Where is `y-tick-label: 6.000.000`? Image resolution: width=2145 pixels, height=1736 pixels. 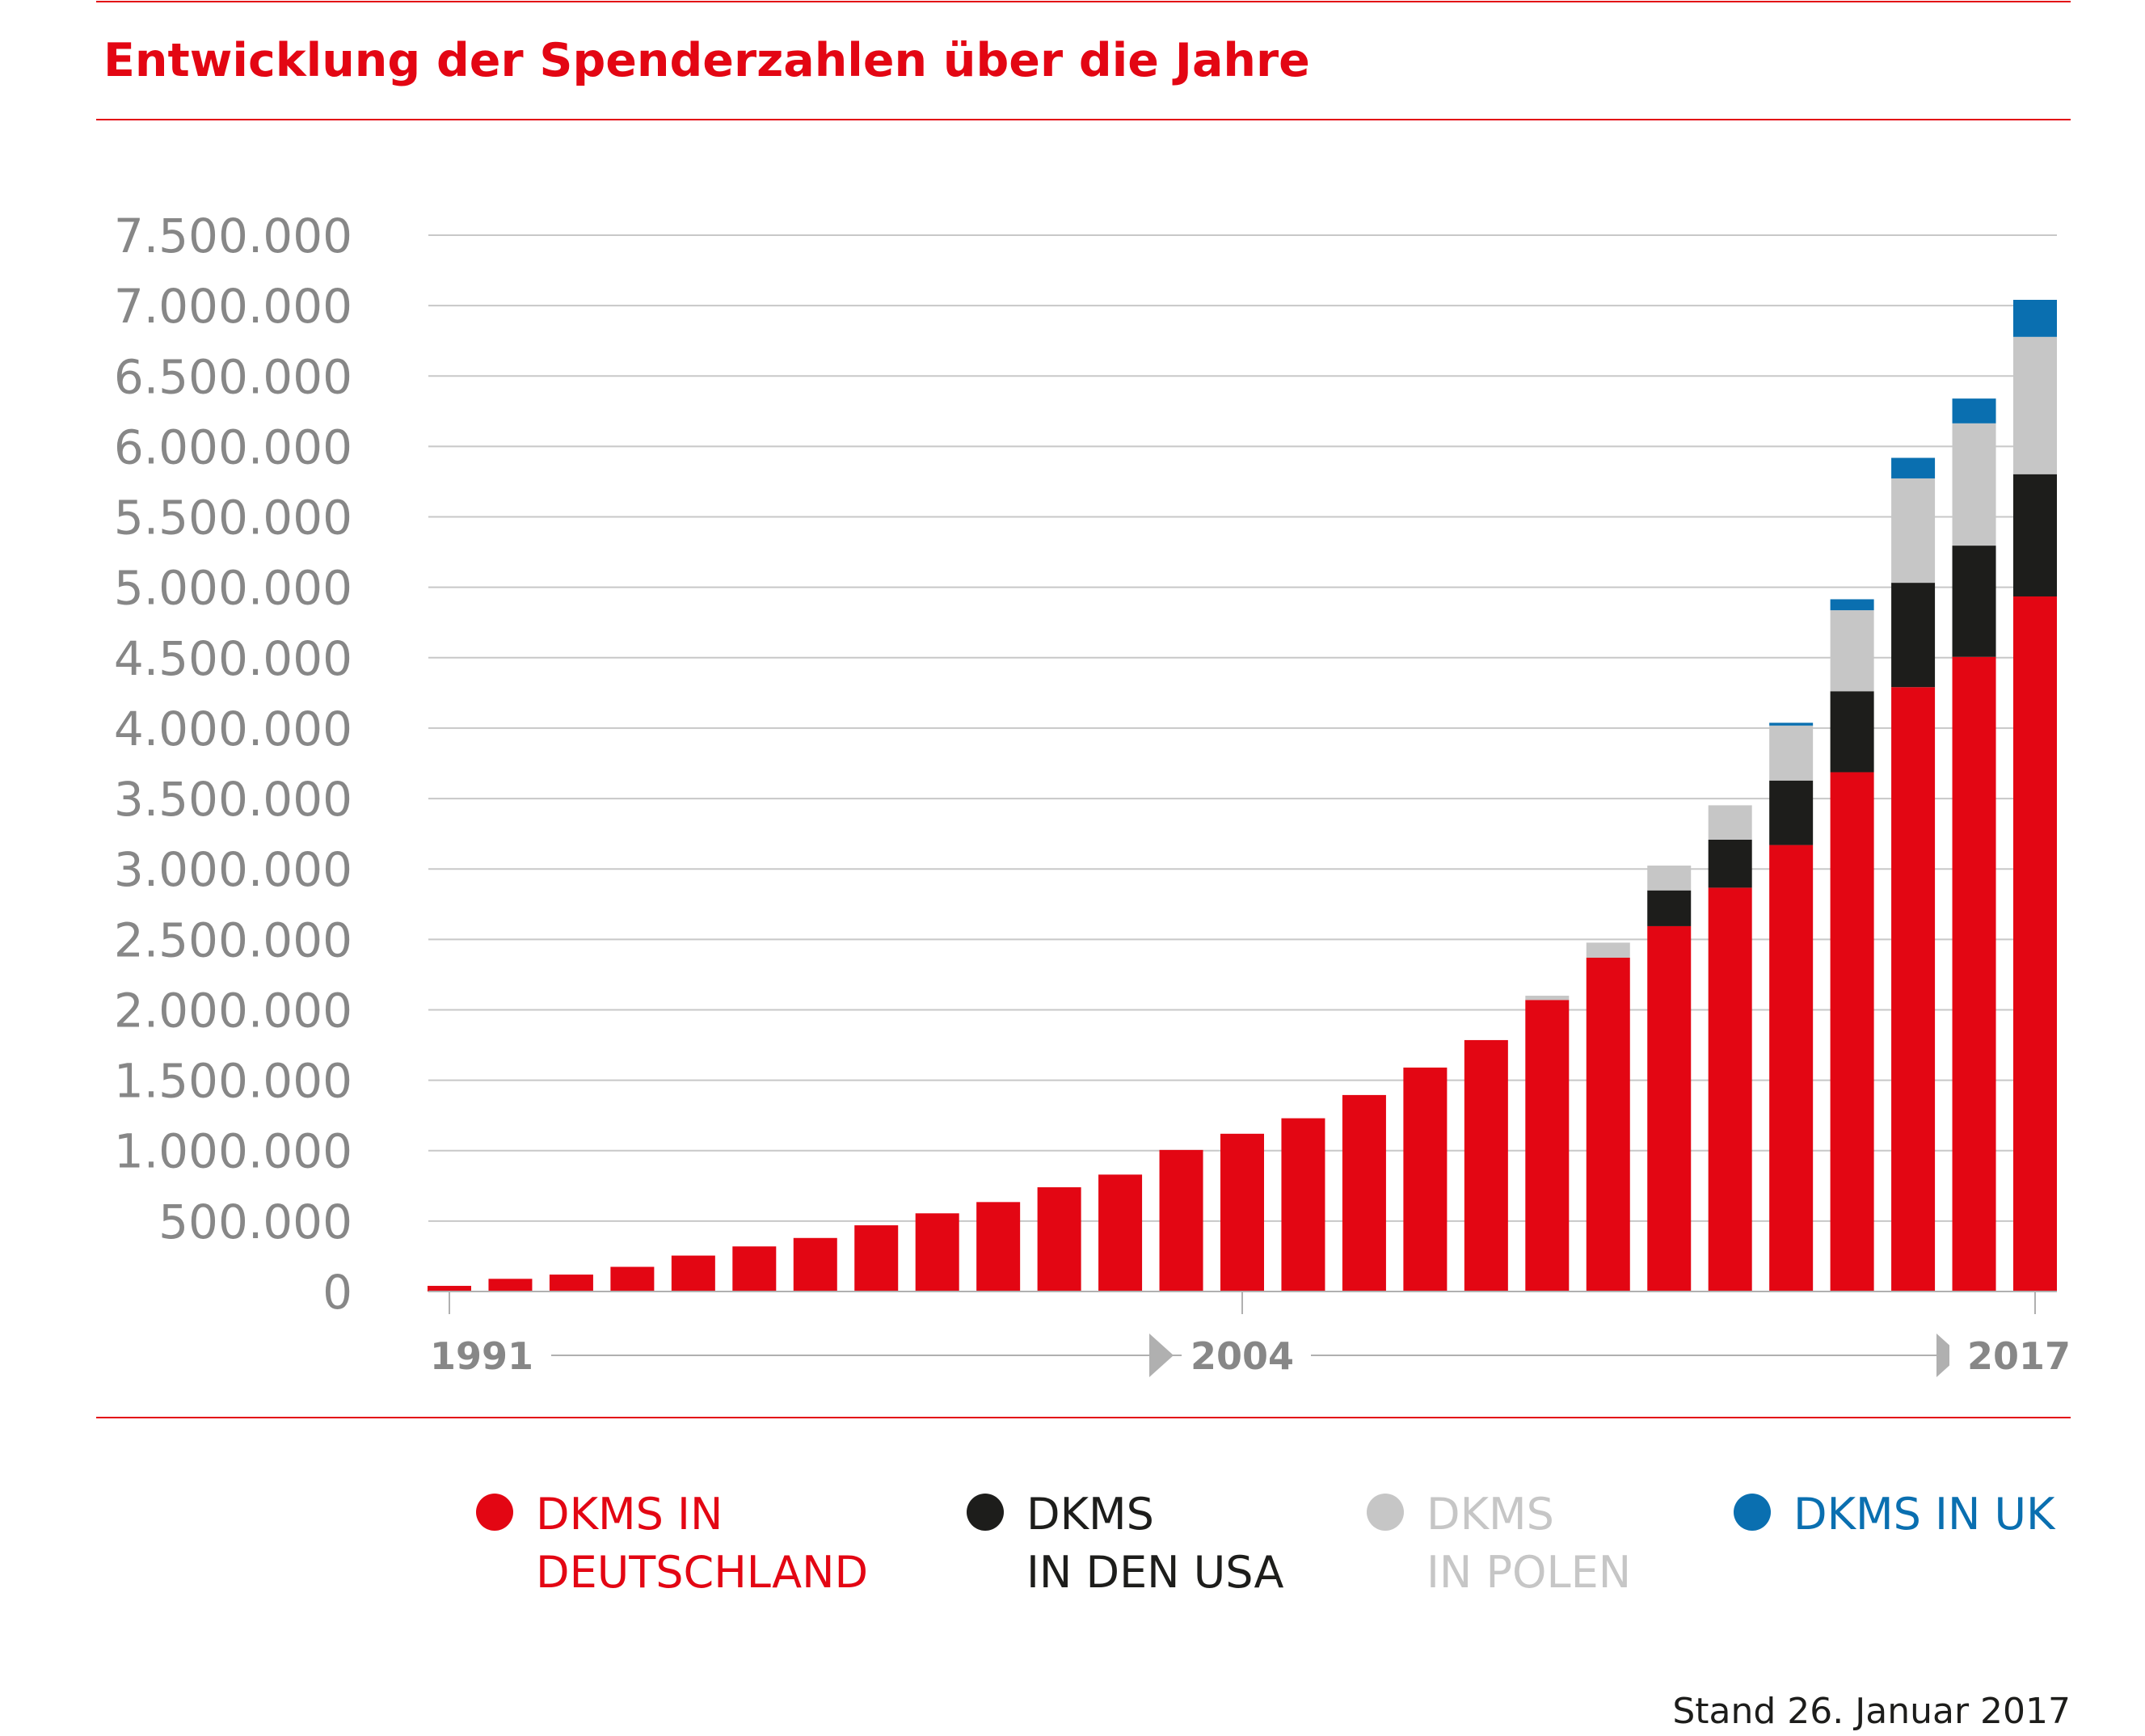
y-tick-label: 6.000.000 is located at coordinates (233, 446).